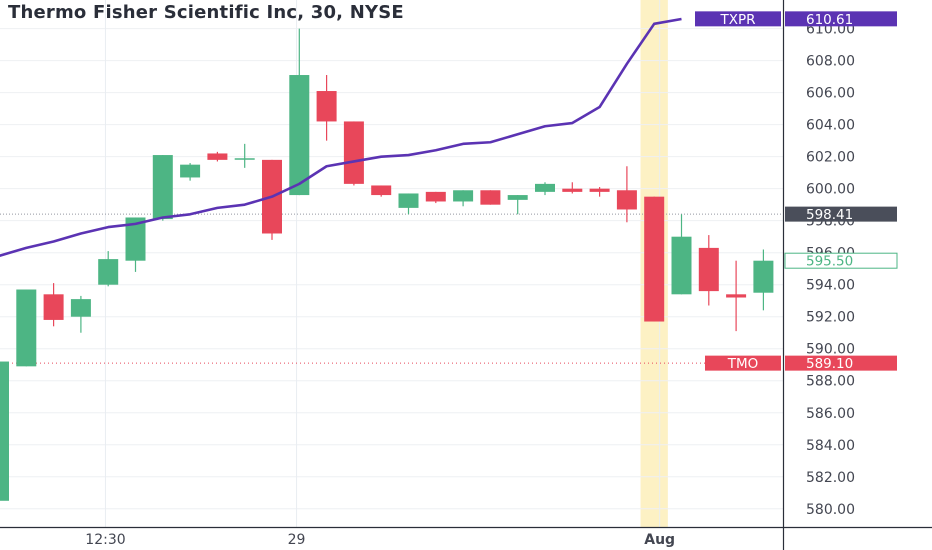  Describe the element at coordinates (830, 382) in the screenshot. I see `y-tick-label: 588.00` at that location.